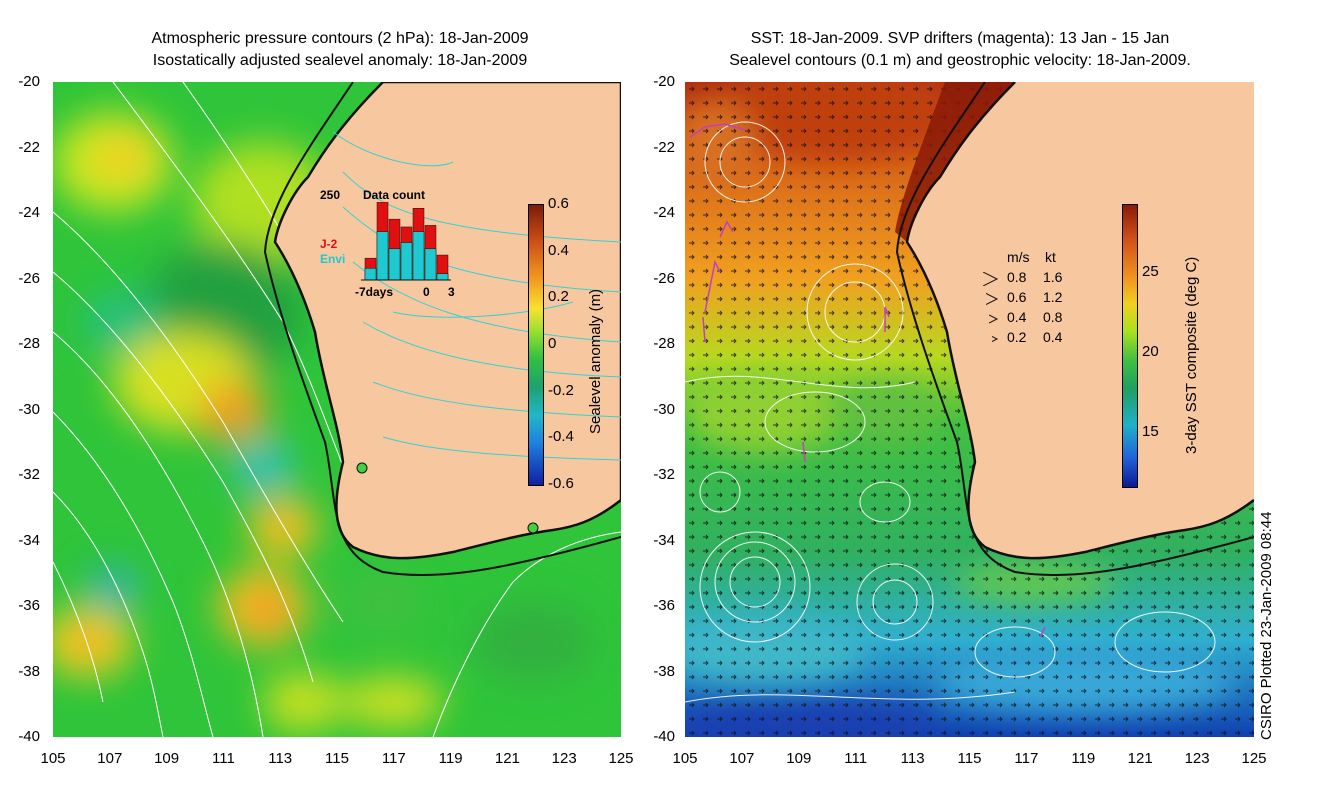  I want to click on velocity-key-ms-value: 0.8, so click(1017, 277).